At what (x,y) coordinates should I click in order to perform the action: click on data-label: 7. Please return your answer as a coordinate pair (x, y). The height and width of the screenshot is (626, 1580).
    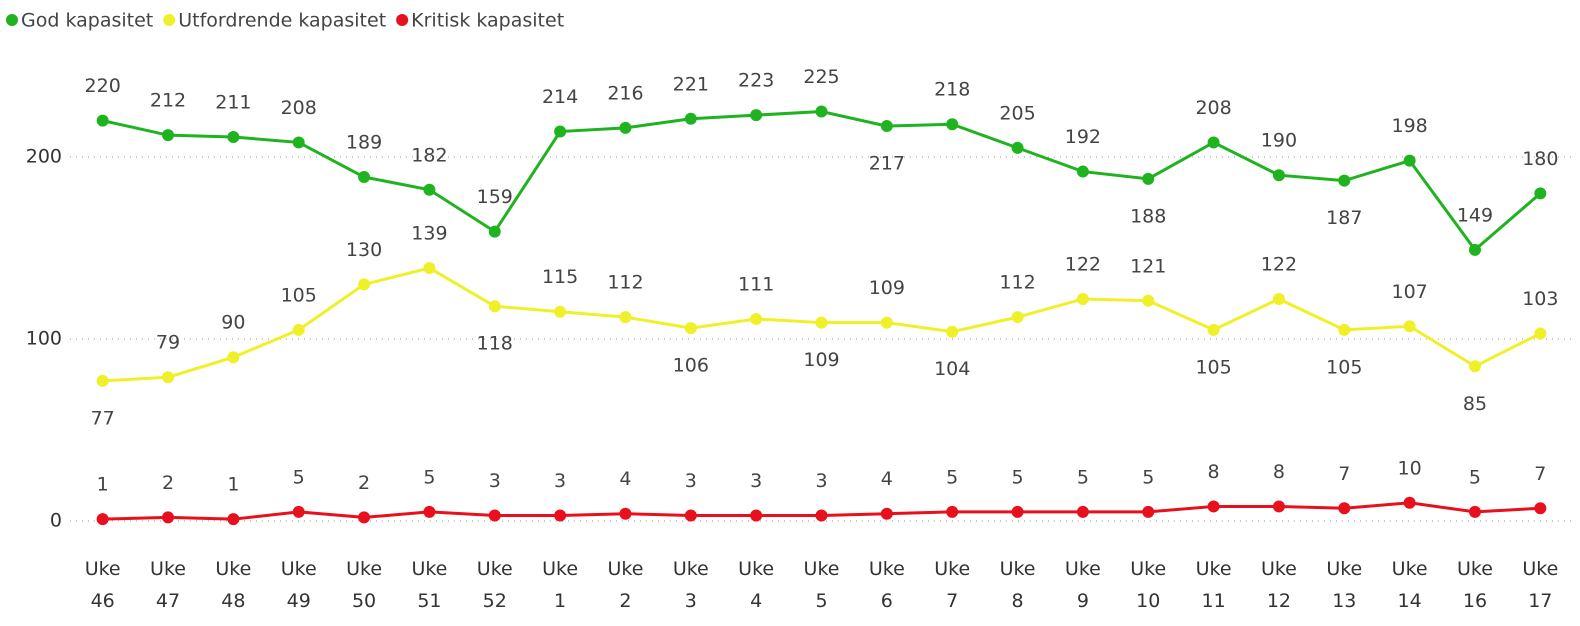
    Looking at the image, I should click on (1344, 474).